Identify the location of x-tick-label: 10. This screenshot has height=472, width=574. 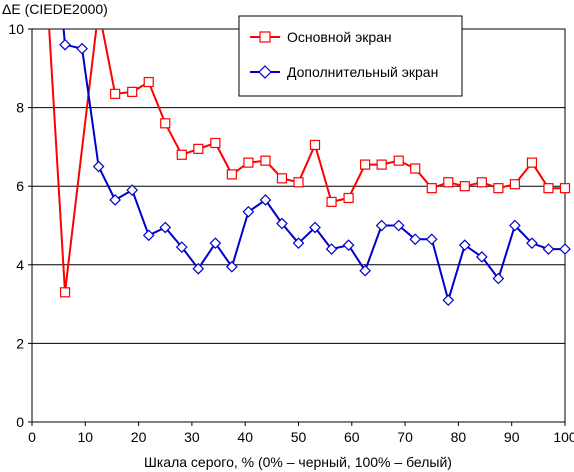
(86, 437).